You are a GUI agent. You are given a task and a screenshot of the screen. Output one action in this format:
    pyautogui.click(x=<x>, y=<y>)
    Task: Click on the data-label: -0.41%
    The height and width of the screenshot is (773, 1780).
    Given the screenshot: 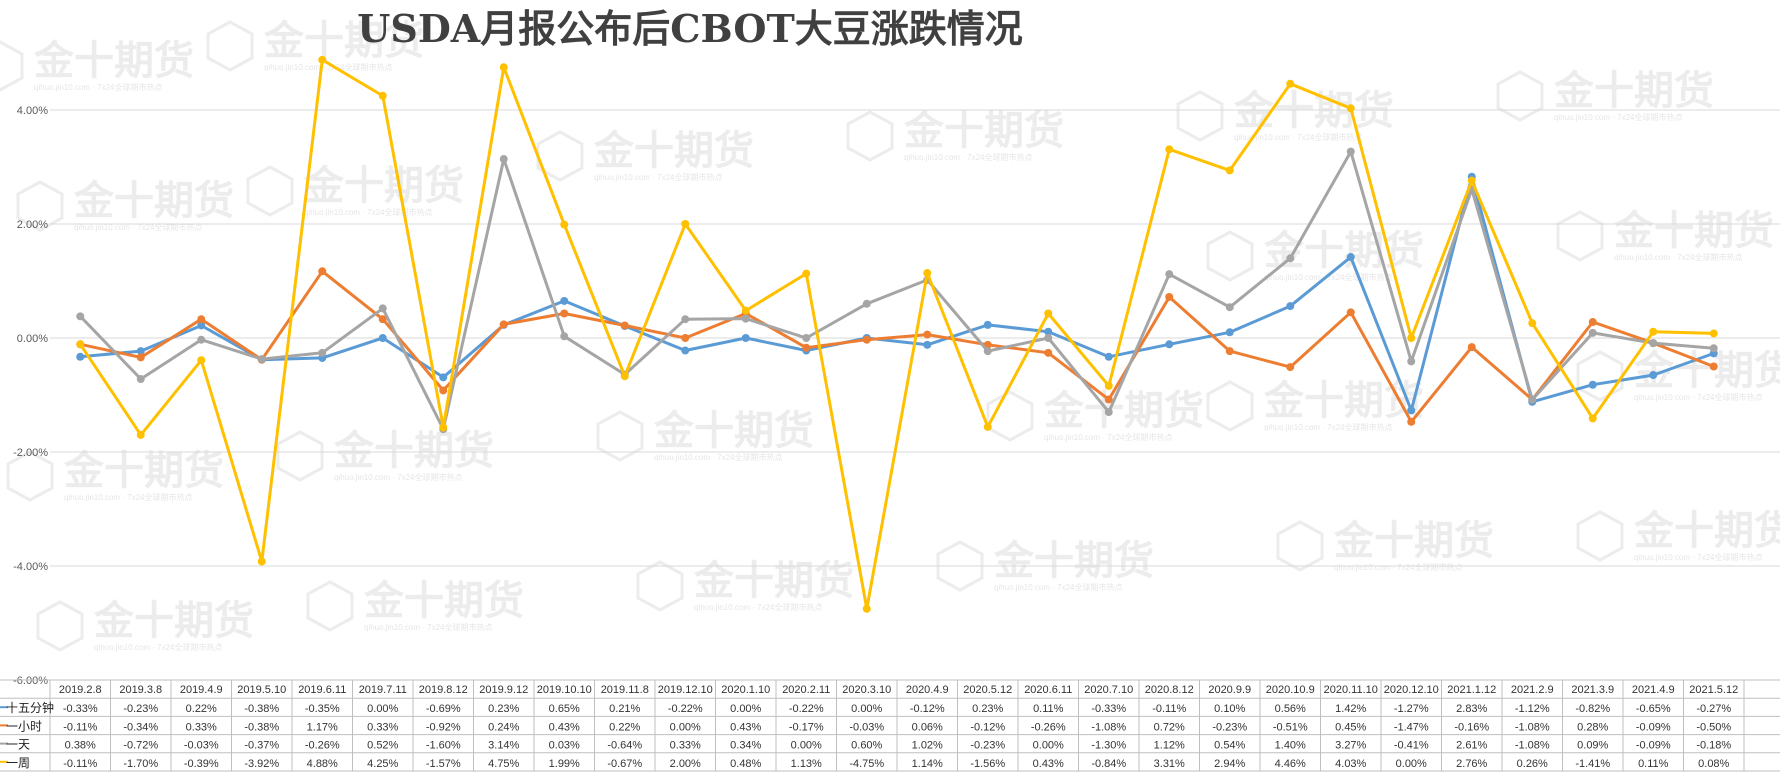 What is the action you would take?
    pyautogui.click(x=1411, y=746)
    